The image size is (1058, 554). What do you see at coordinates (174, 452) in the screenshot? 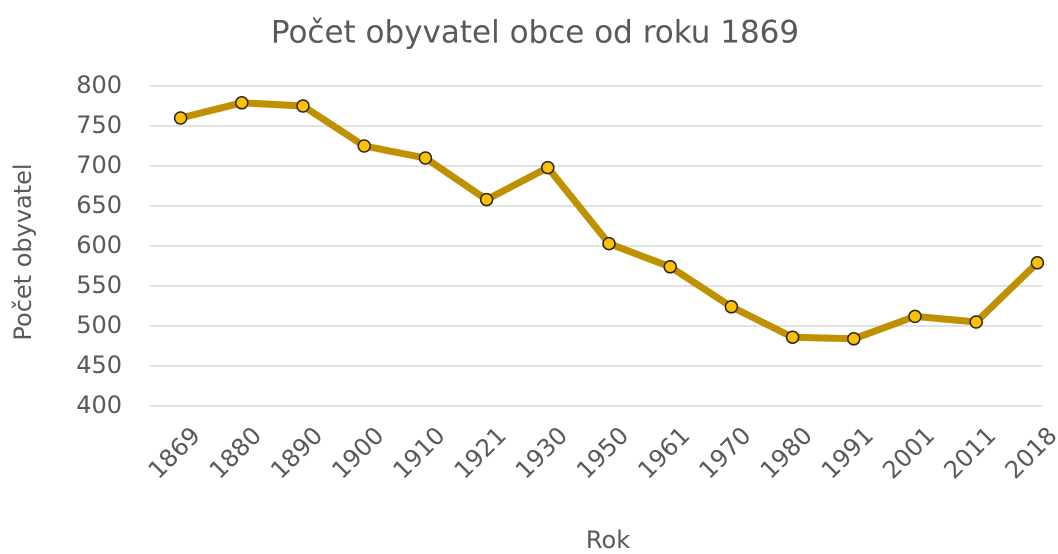
I see `x-tick-label: 1869` at bounding box center [174, 452].